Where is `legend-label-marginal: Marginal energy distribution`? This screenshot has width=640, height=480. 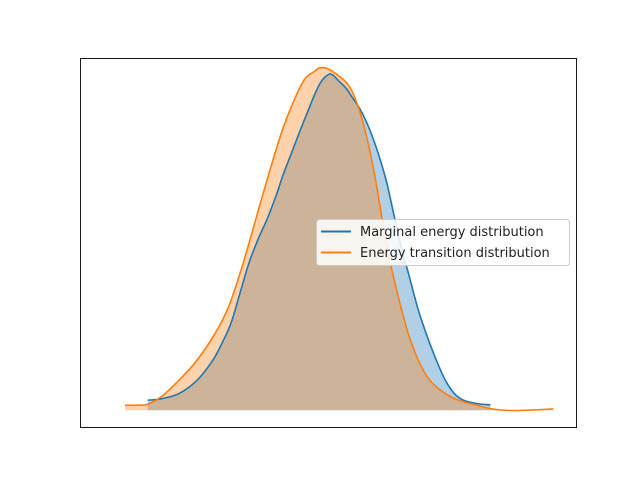 legend-label-marginal: Marginal energy distribution is located at coordinates (452, 232).